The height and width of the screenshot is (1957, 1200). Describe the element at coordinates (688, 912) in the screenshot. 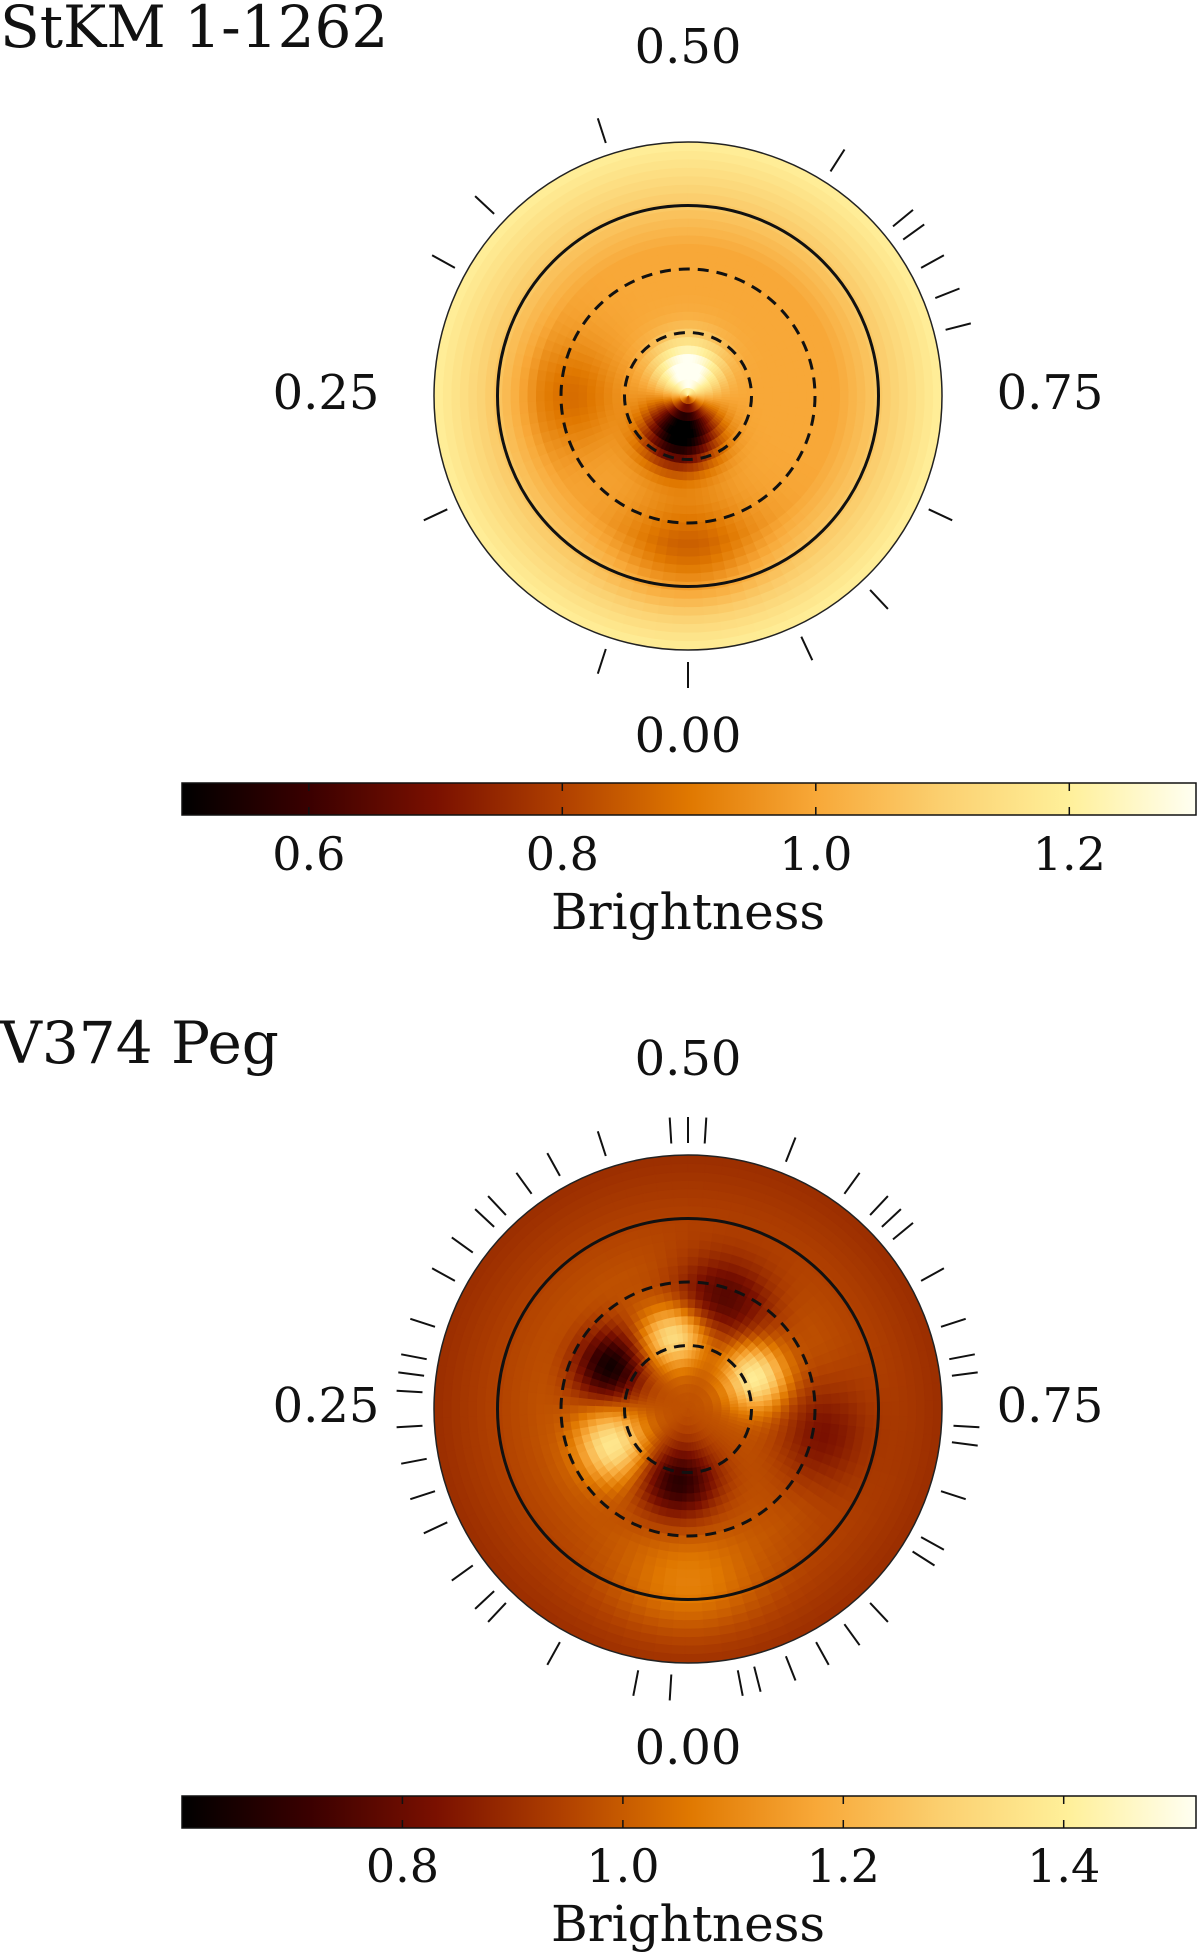

I see `colorbar-label: Brightness` at that location.